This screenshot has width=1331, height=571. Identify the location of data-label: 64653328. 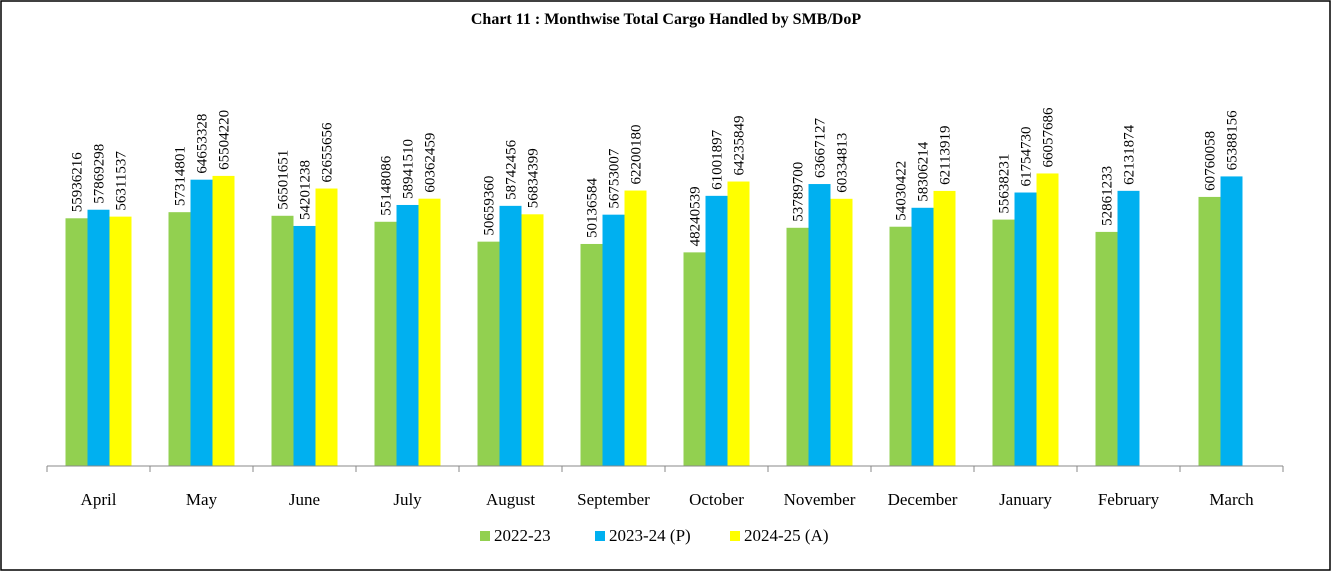
(203, 144).